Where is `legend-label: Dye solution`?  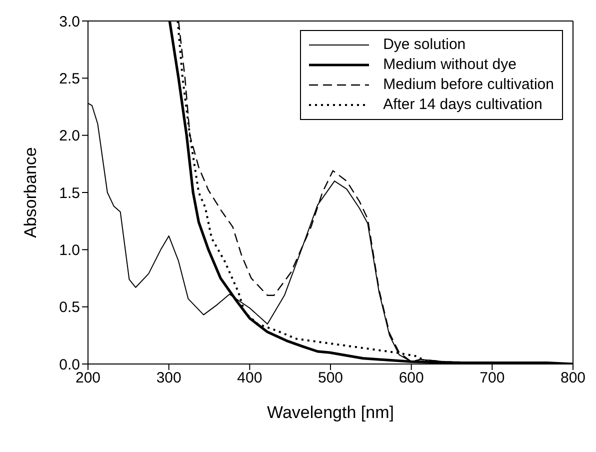
legend-label: Dye solution is located at coordinates (424, 45).